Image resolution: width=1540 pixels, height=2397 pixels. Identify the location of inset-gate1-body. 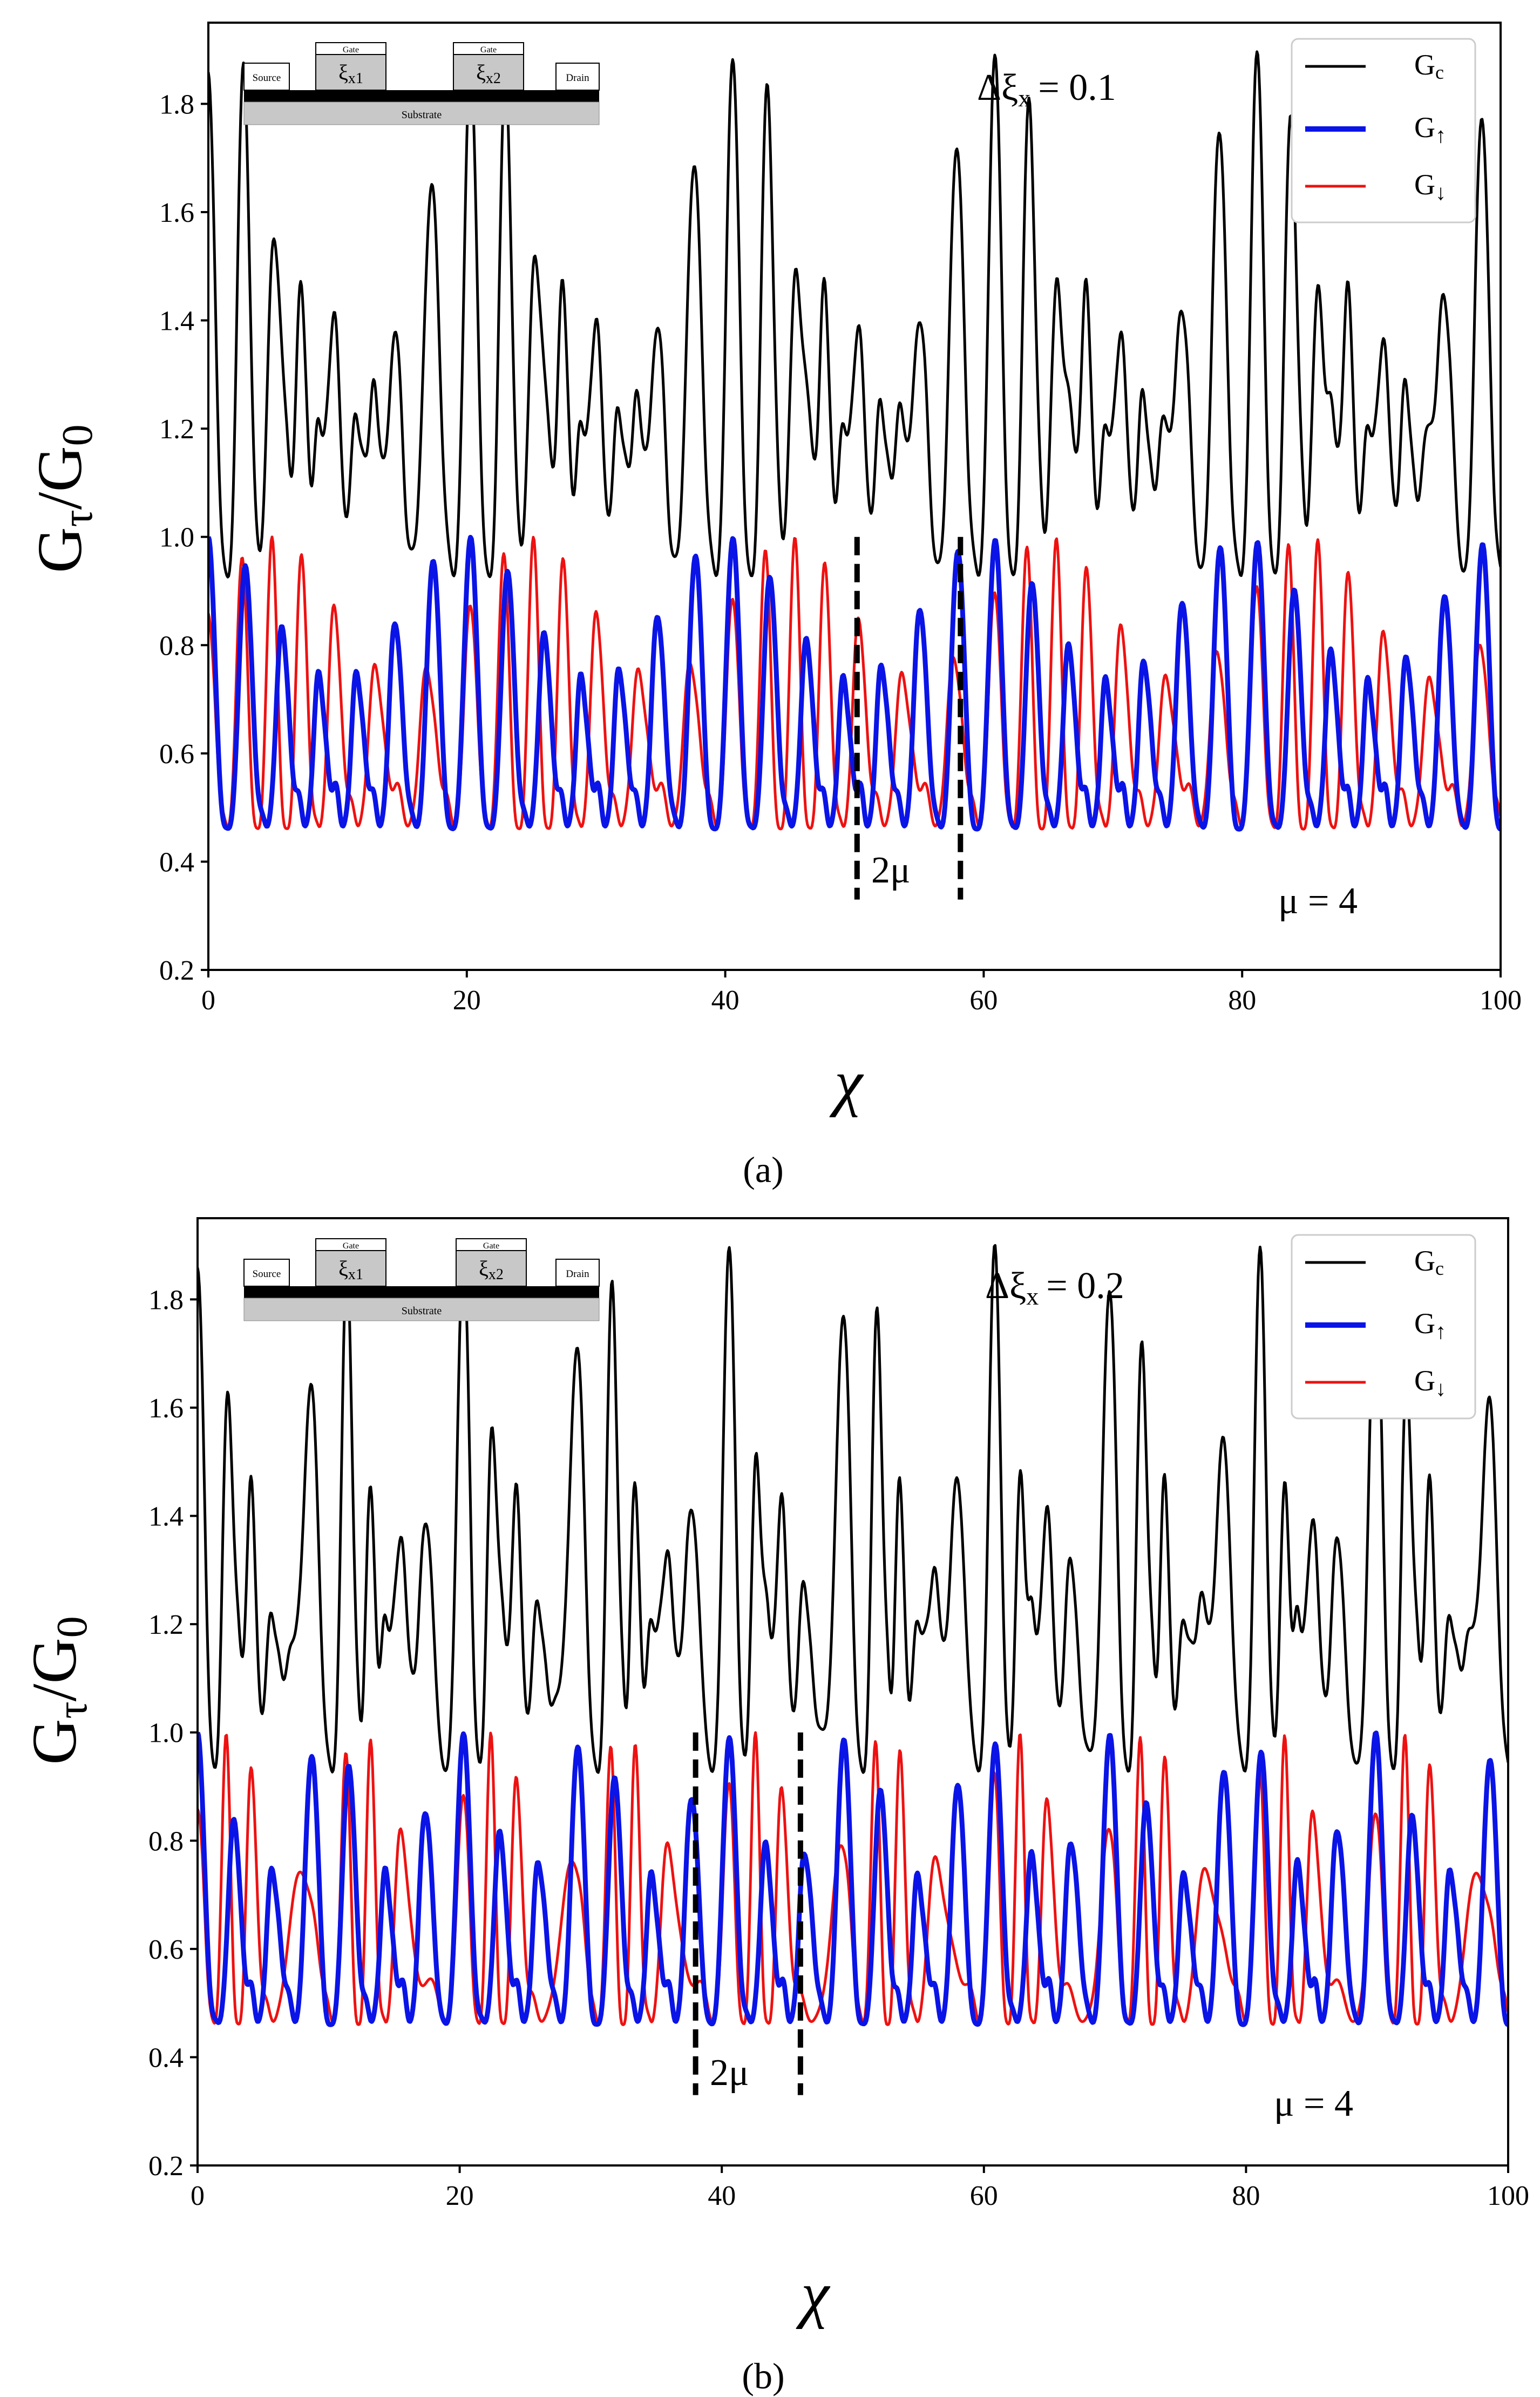
(350, 1269).